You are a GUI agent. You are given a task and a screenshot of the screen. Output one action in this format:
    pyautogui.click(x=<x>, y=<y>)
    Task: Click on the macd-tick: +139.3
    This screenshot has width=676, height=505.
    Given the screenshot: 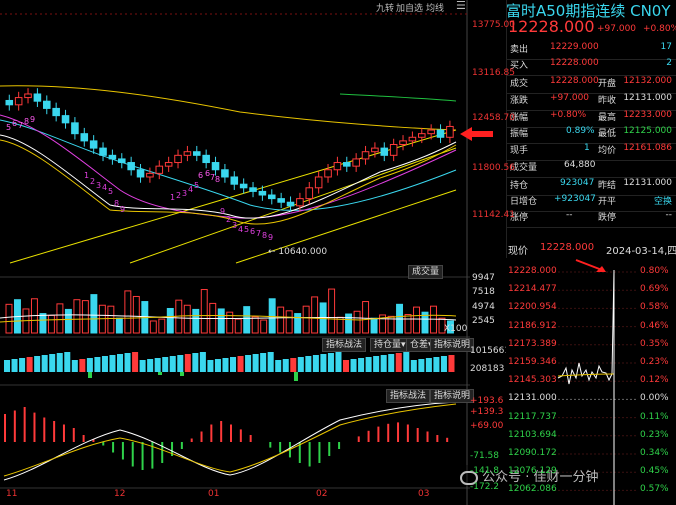 What is the action you would take?
    pyautogui.click(x=487, y=412)
    